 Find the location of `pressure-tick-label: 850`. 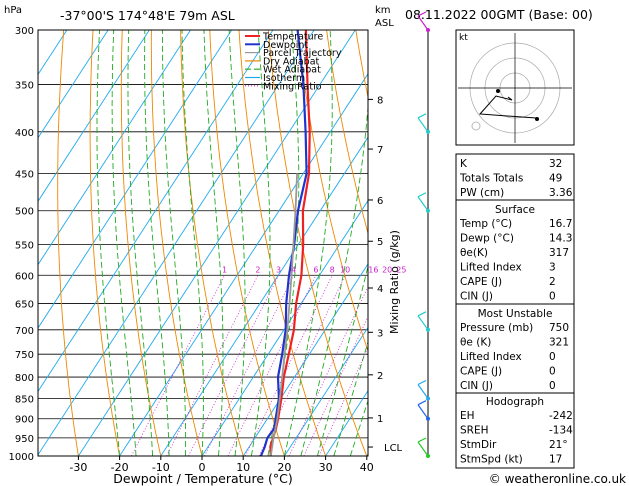

pressure-tick-label: 850 is located at coordinates (24, 399).